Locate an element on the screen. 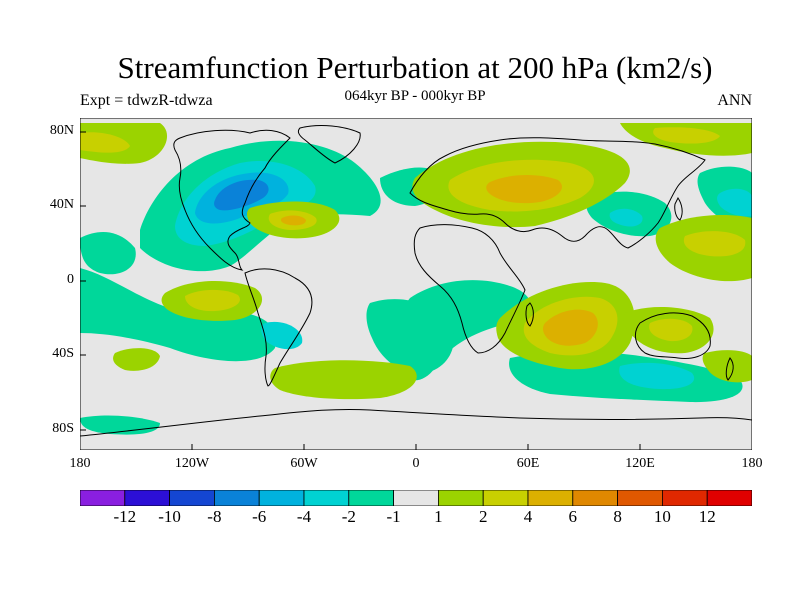 The height and width of the screenshot is (600, 800). colorbar-label: -4 is located at coordinates (304, 516).